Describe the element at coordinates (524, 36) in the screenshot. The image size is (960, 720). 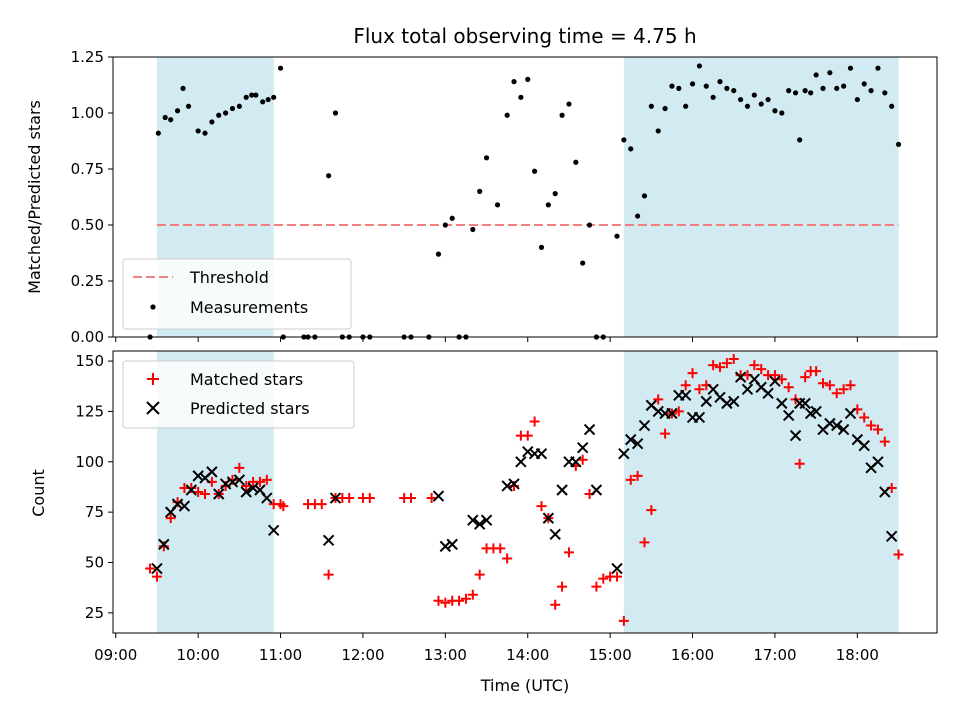
I see `chart-title: Flux total observing time = 4.75 h` at that location.